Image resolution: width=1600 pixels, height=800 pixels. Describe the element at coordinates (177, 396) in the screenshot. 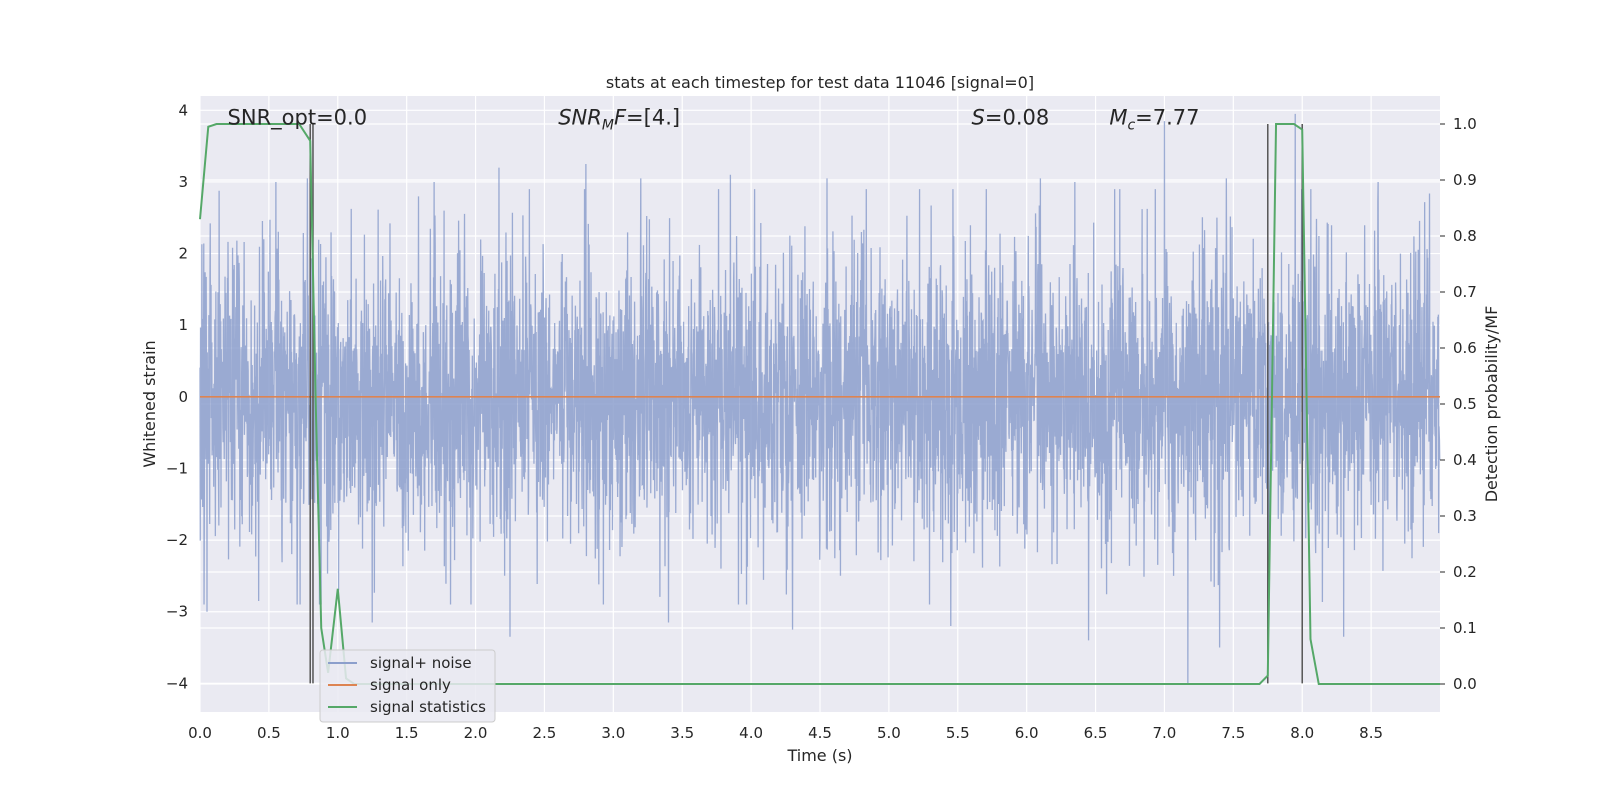

I see `y-axis-ticks: −4 −3 −2 −1 0 1 2 3 4` at that location.